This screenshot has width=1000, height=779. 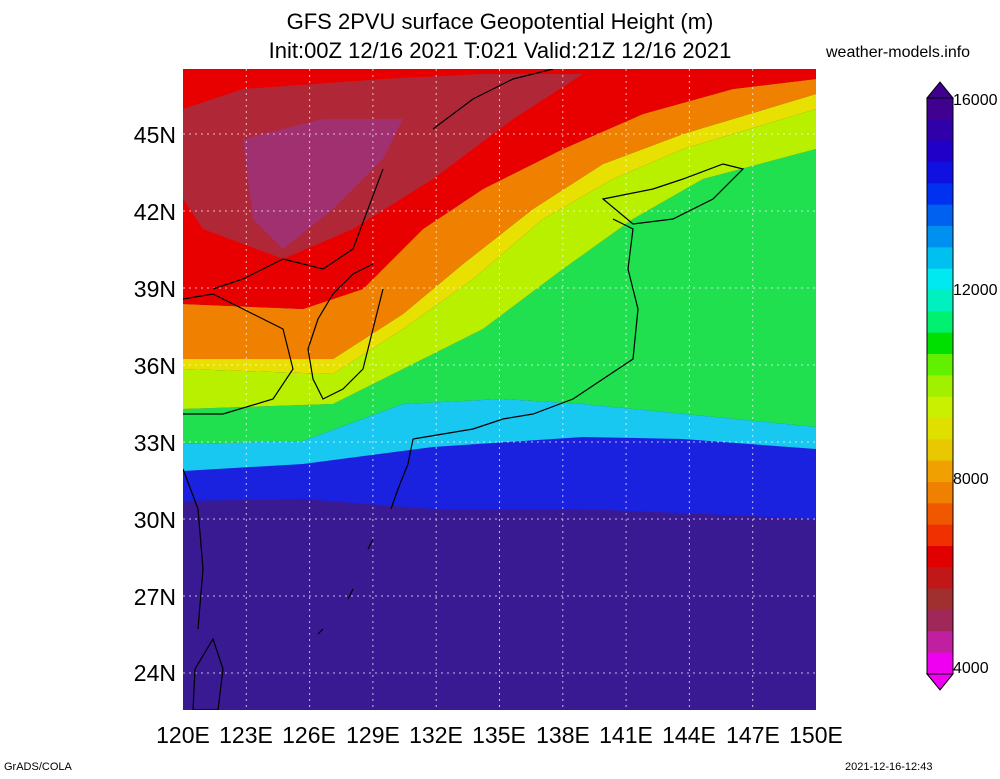 What do you see at coordinates (373, 735) in the screenshot?
I see `lon-label: 129E` at bounding box center [373, 735].